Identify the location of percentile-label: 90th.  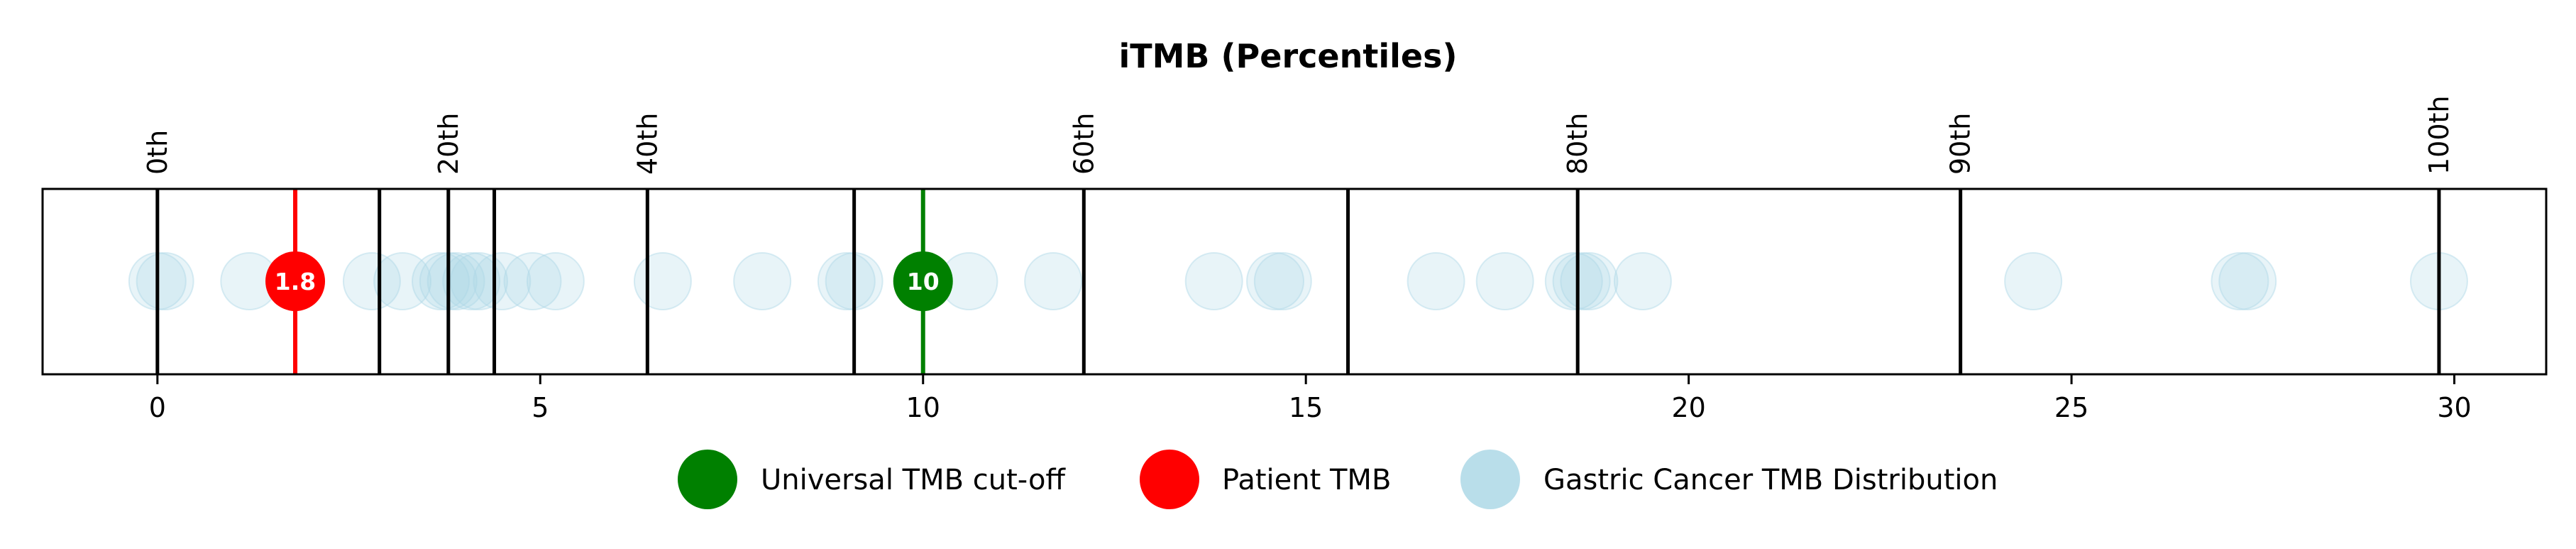
(1960, 144).